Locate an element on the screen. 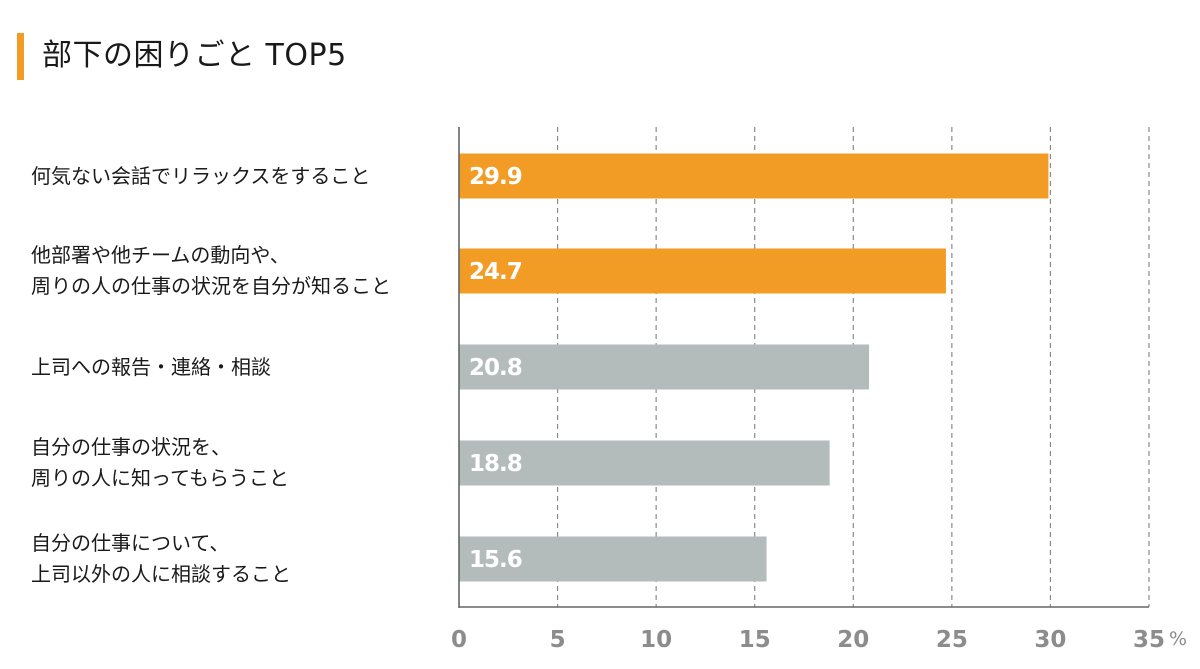 The width and height of the screenshot is (1200, 669). bar-value-label-4: 18.8 is located at coordinates (495, 464).